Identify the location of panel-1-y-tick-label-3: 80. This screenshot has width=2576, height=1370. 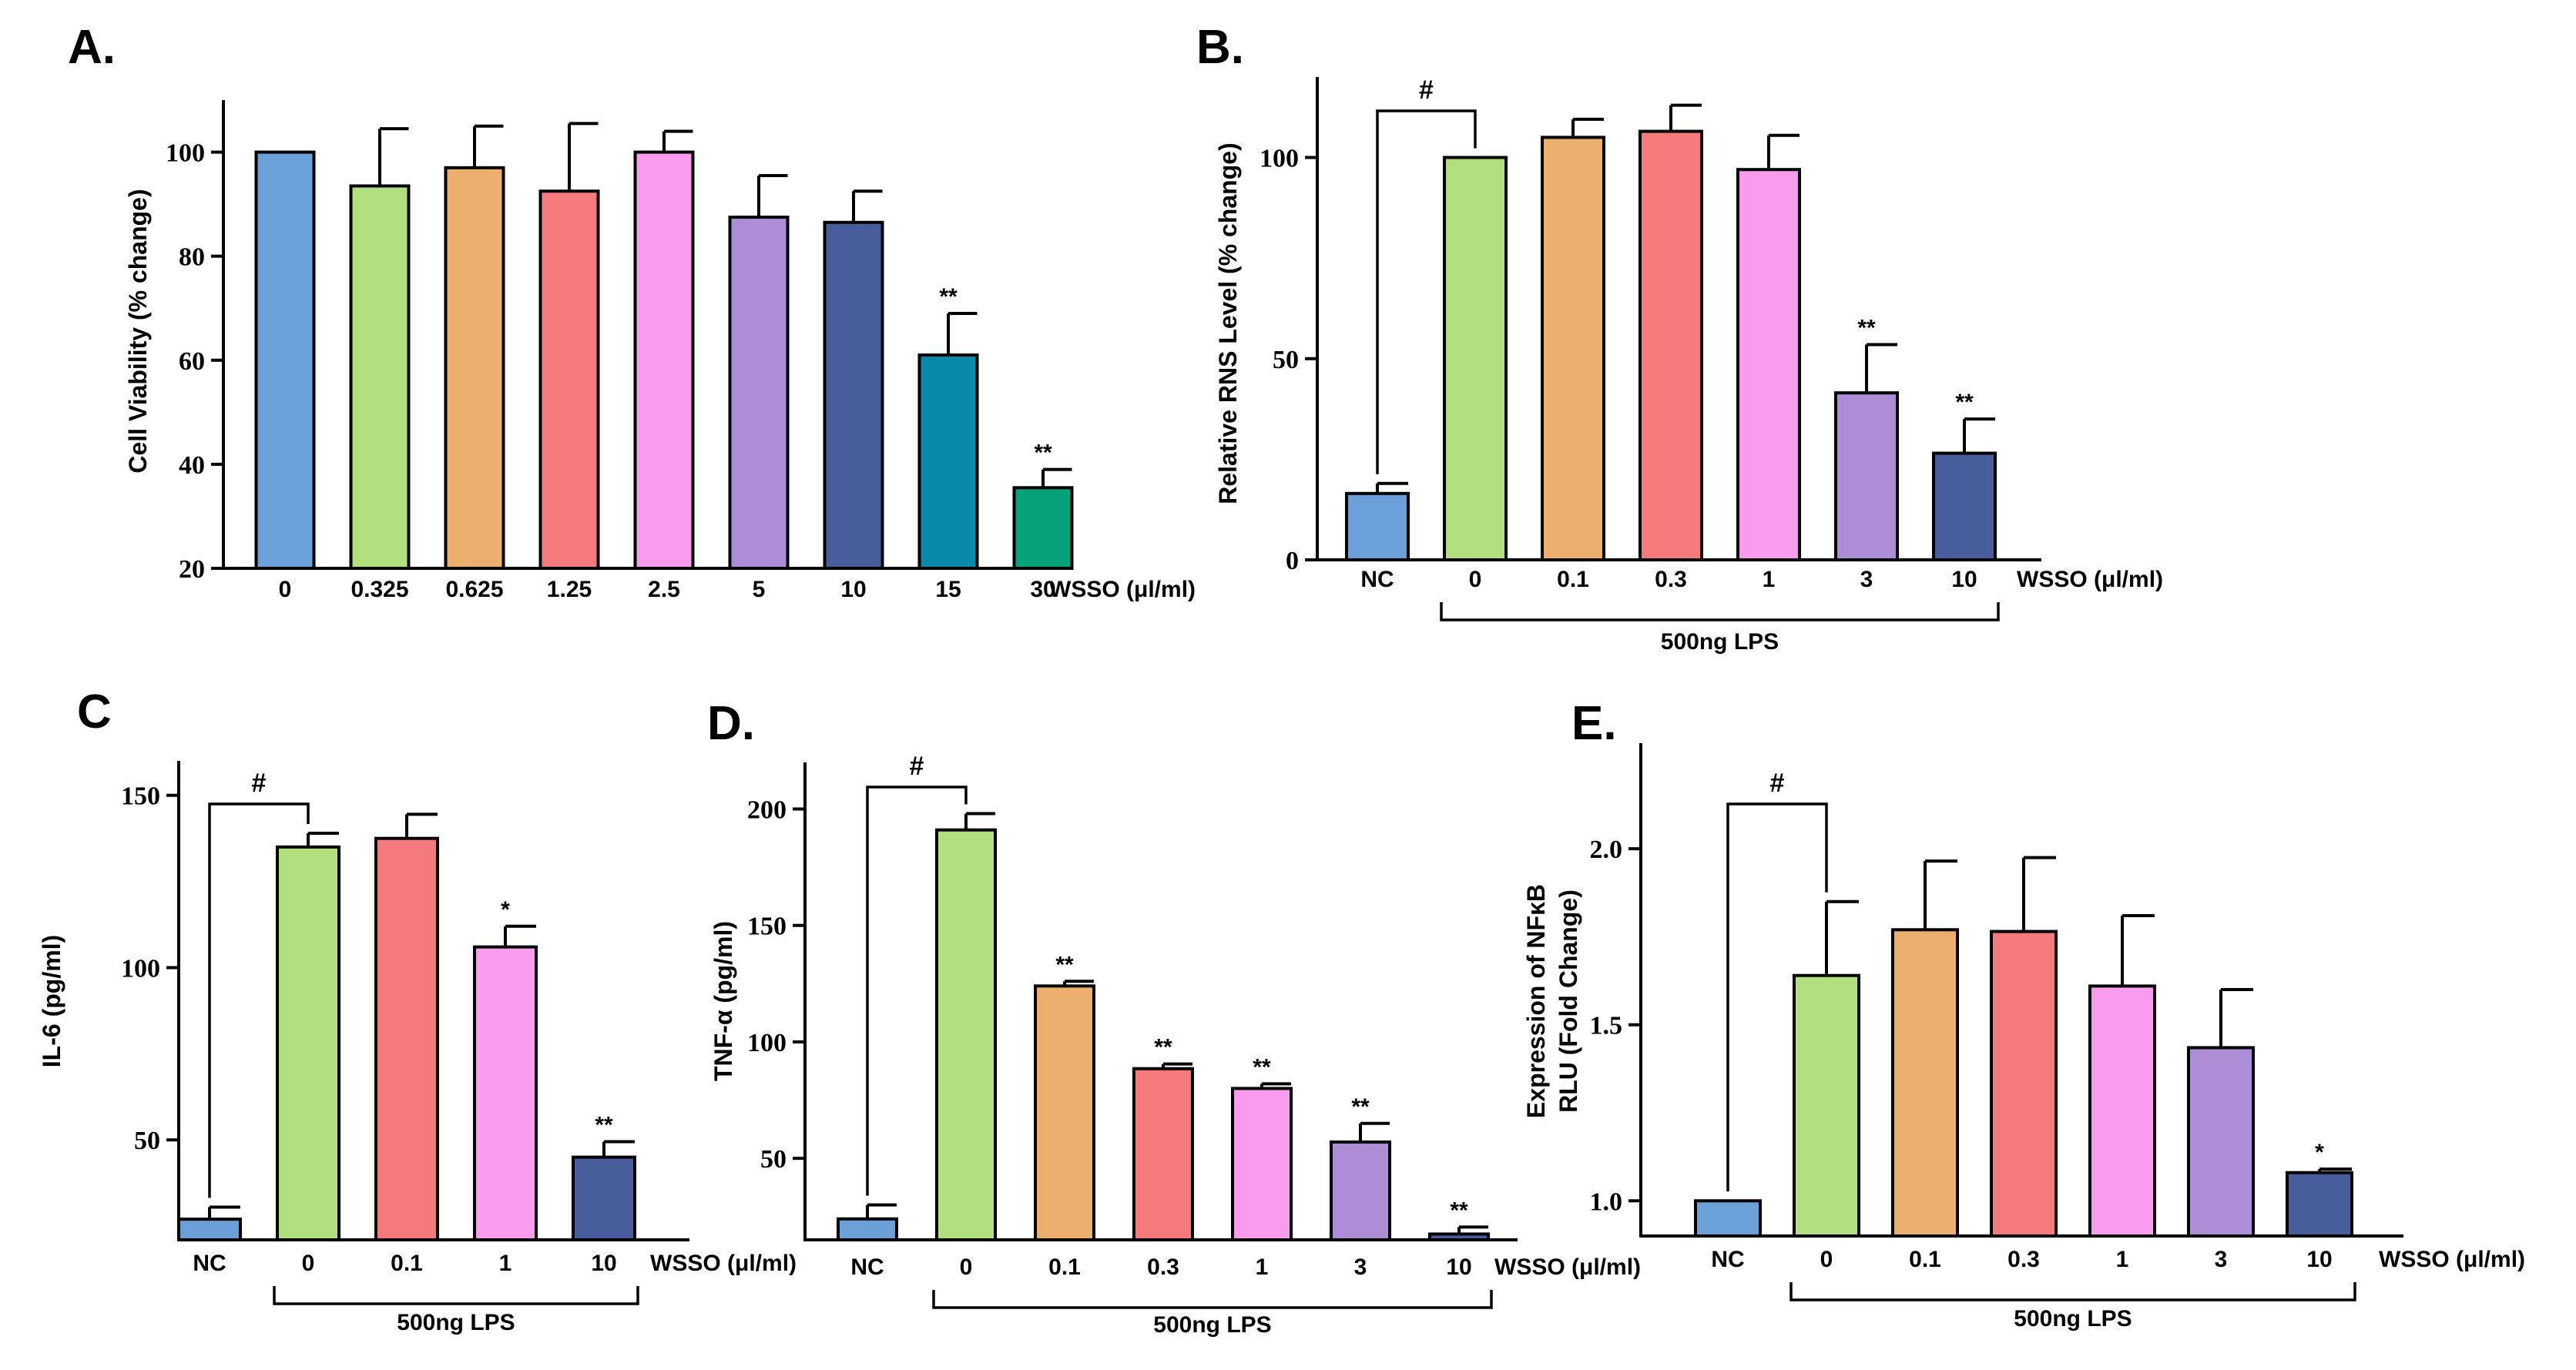
(192, 257).